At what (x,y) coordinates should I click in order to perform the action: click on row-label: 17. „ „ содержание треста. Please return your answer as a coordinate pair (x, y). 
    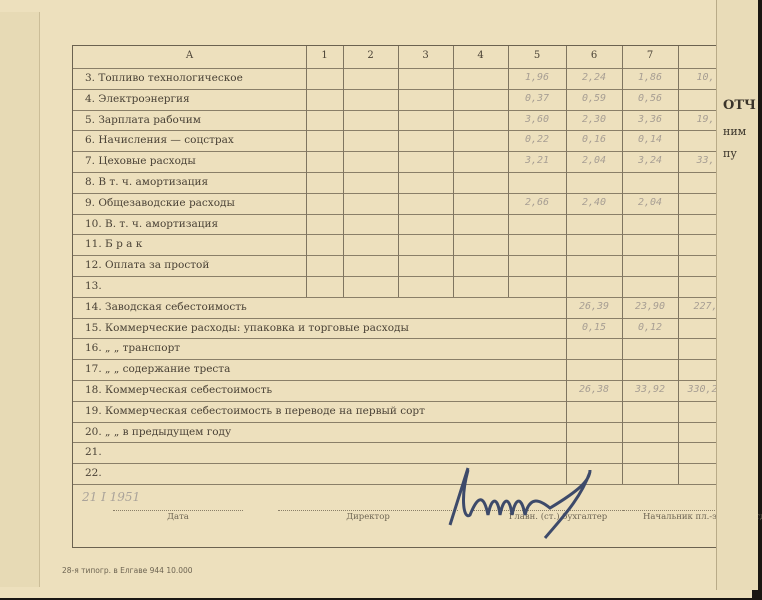
    Looking at the image, I should click on (158, 369).